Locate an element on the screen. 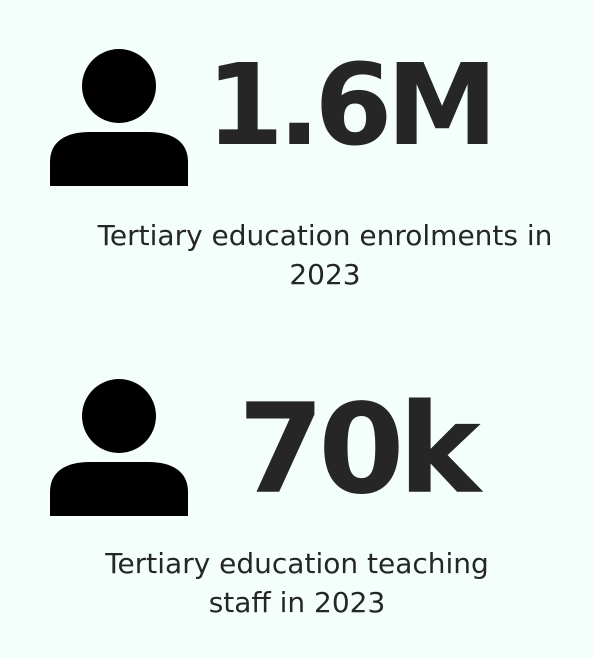 This screenshot has width=594, height=658. stat-value: 1.6M is located at coordinates (352, 106).